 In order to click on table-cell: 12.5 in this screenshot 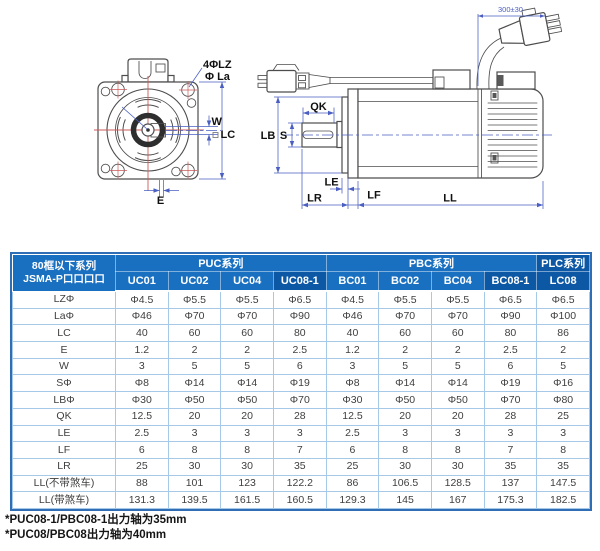, I will do `click(352, 416)`.